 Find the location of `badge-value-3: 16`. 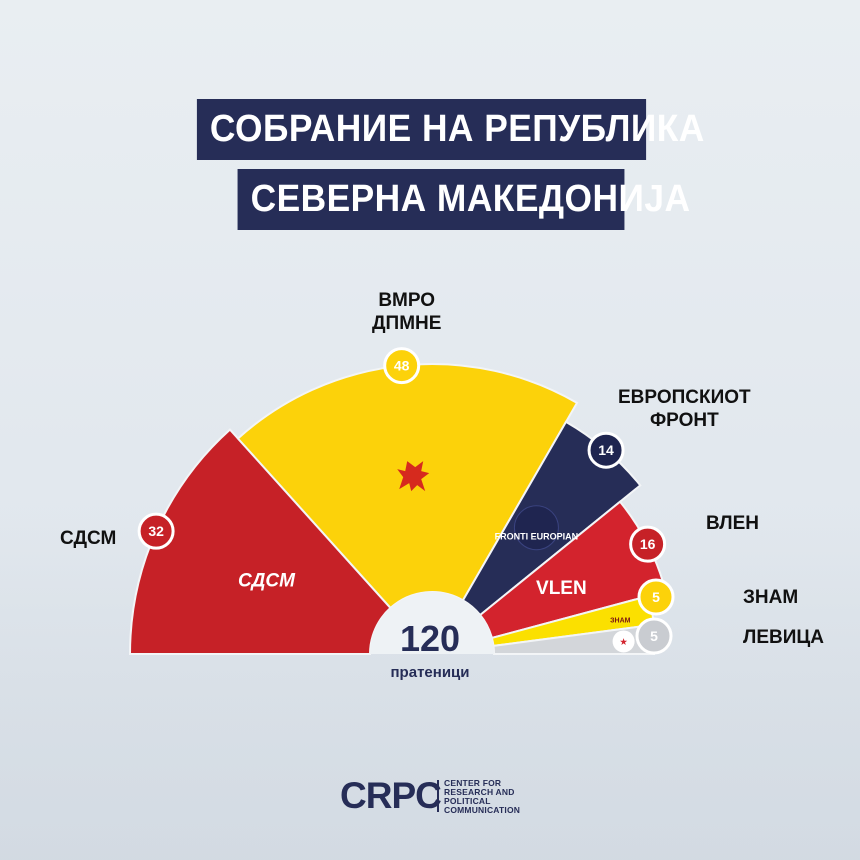

badge-value-3: 16 is located at coordinates (648, 544).